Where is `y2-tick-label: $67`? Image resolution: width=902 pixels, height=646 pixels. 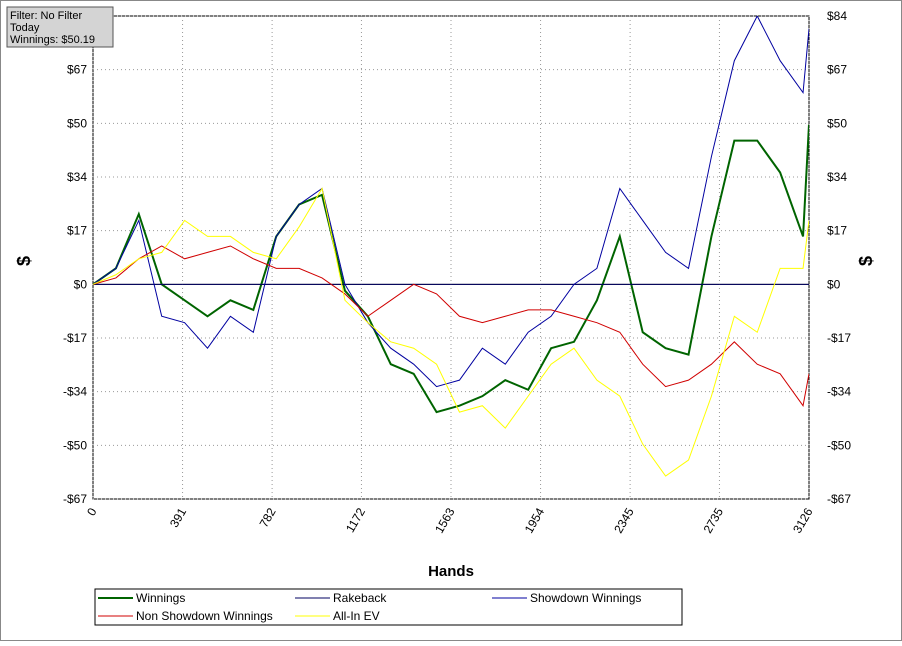
y2-tick-label: $67 is located at coordinates (837, 70).